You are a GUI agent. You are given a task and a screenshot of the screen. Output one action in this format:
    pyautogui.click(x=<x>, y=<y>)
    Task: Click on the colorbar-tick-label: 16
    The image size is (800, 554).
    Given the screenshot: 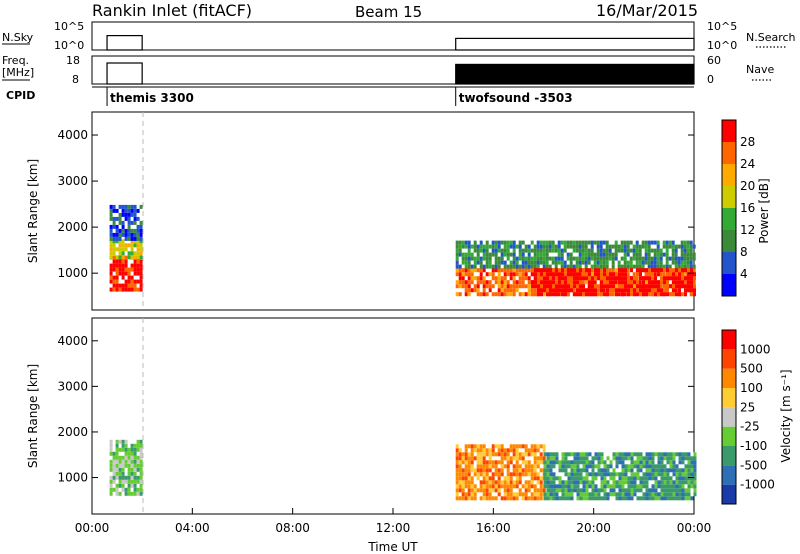 What is the action you would take?
    pyautogui.click(x=747, y=208)
    